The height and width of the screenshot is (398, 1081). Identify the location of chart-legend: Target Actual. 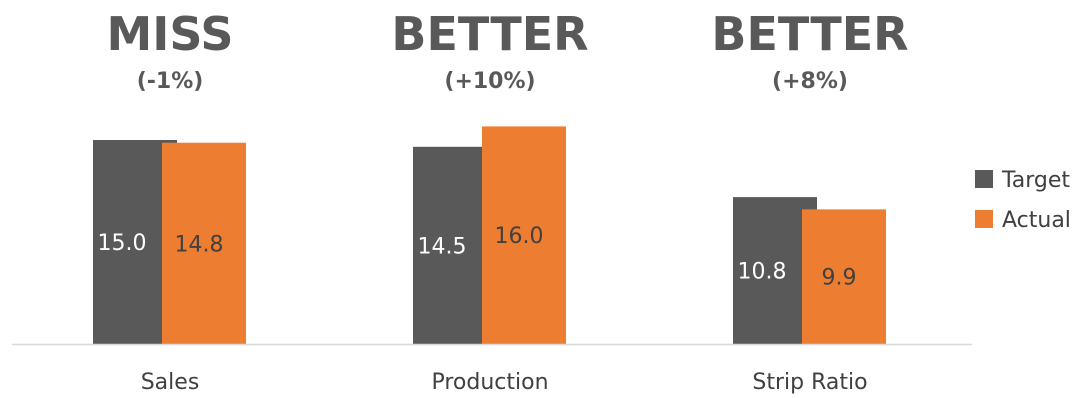
(1023, 200).